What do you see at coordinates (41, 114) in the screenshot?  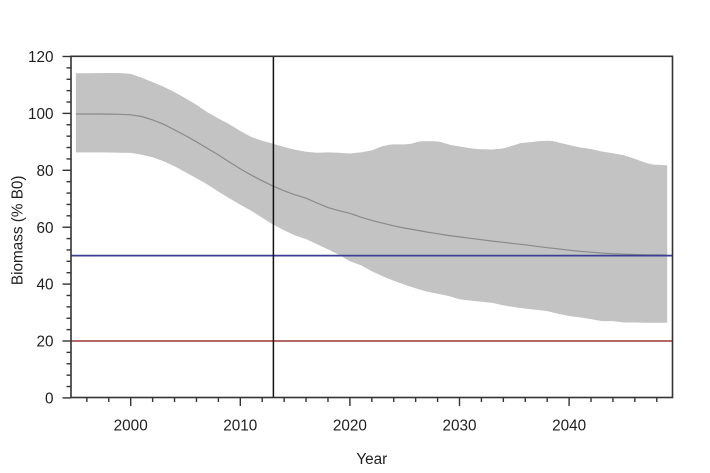 I see `svg-text: 100` at bounding box center [41, 114].